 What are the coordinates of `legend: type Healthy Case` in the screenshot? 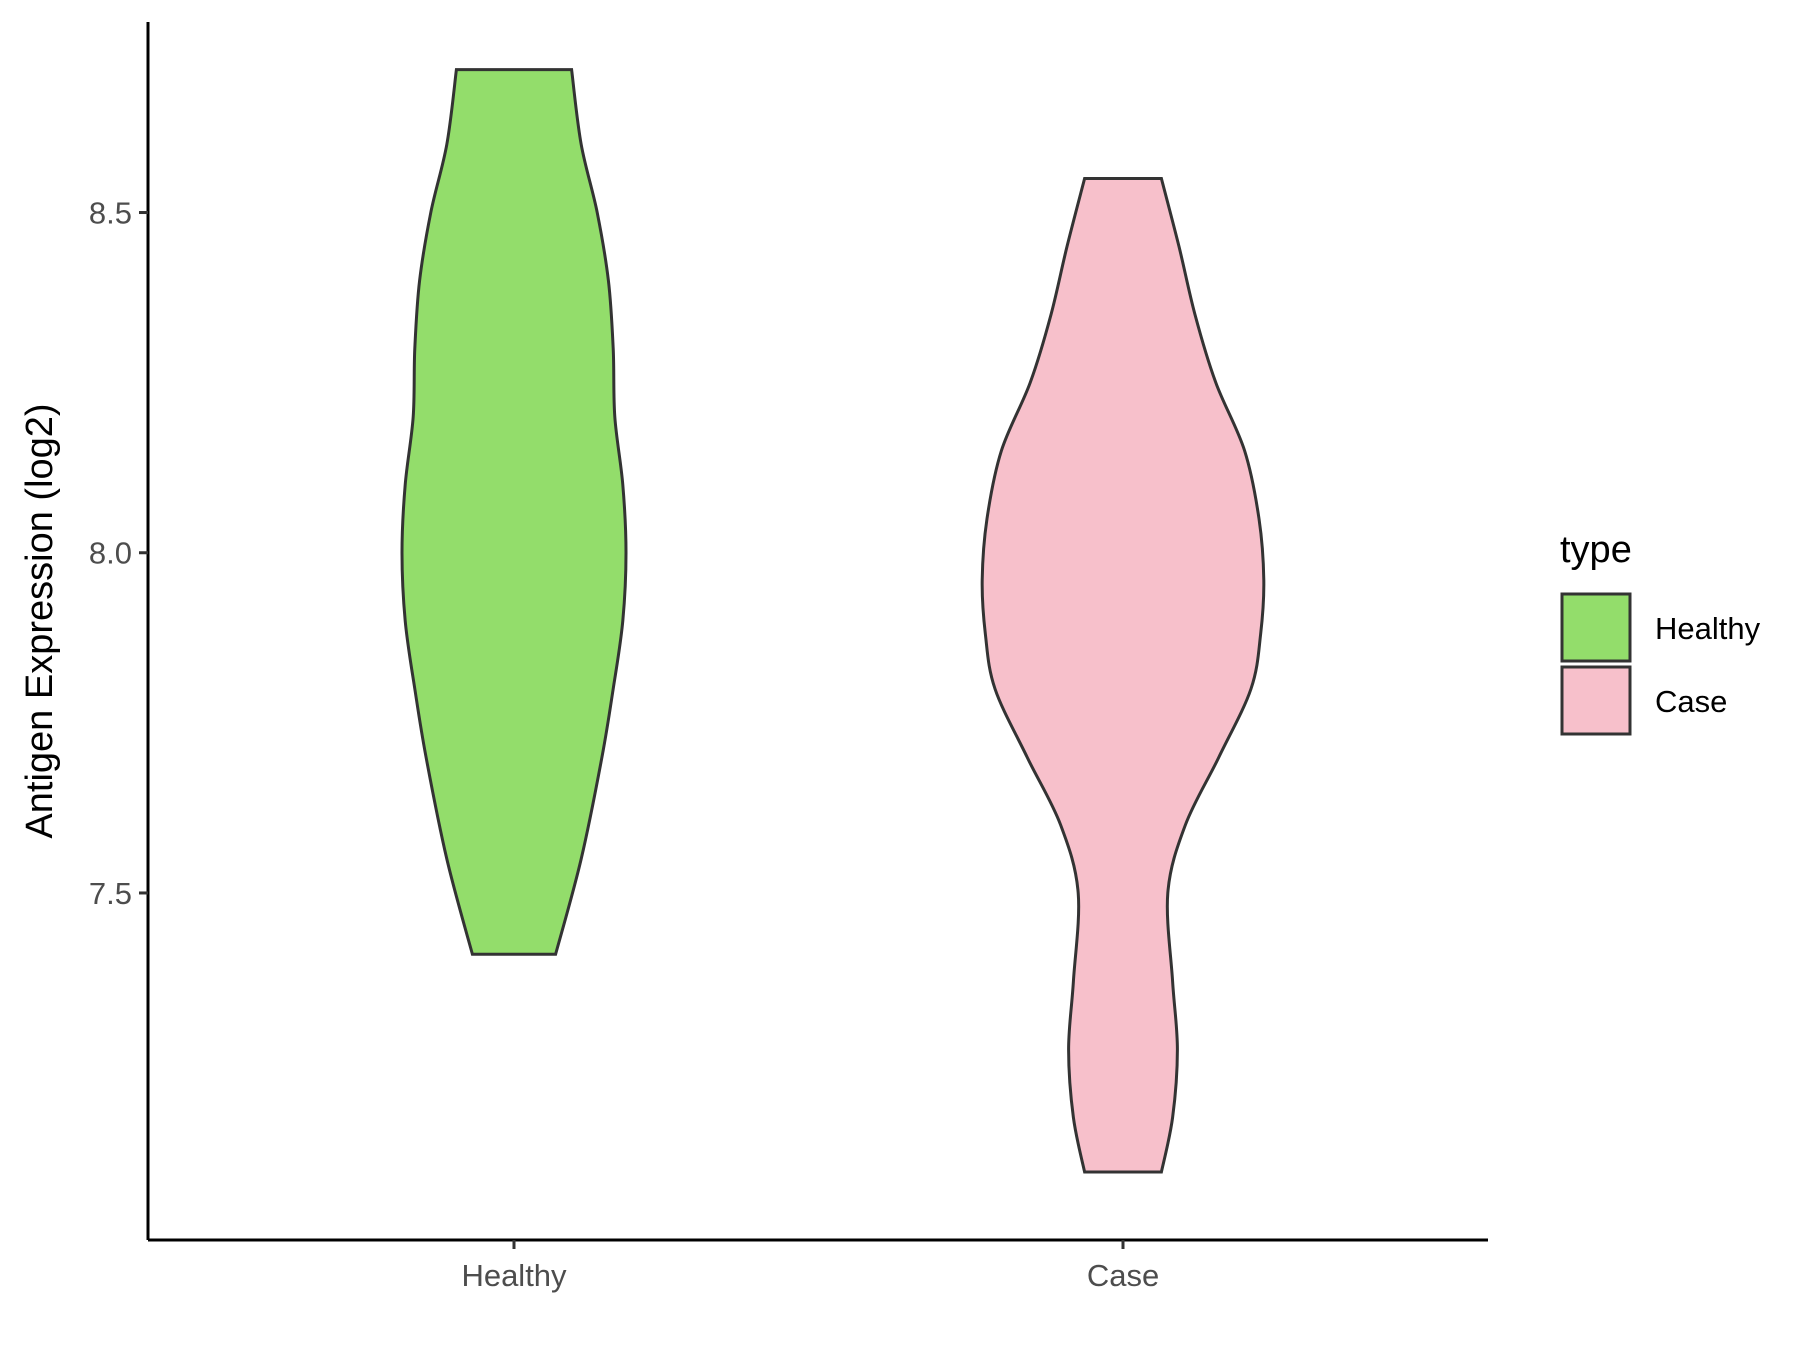 It's located at (1660, 632).